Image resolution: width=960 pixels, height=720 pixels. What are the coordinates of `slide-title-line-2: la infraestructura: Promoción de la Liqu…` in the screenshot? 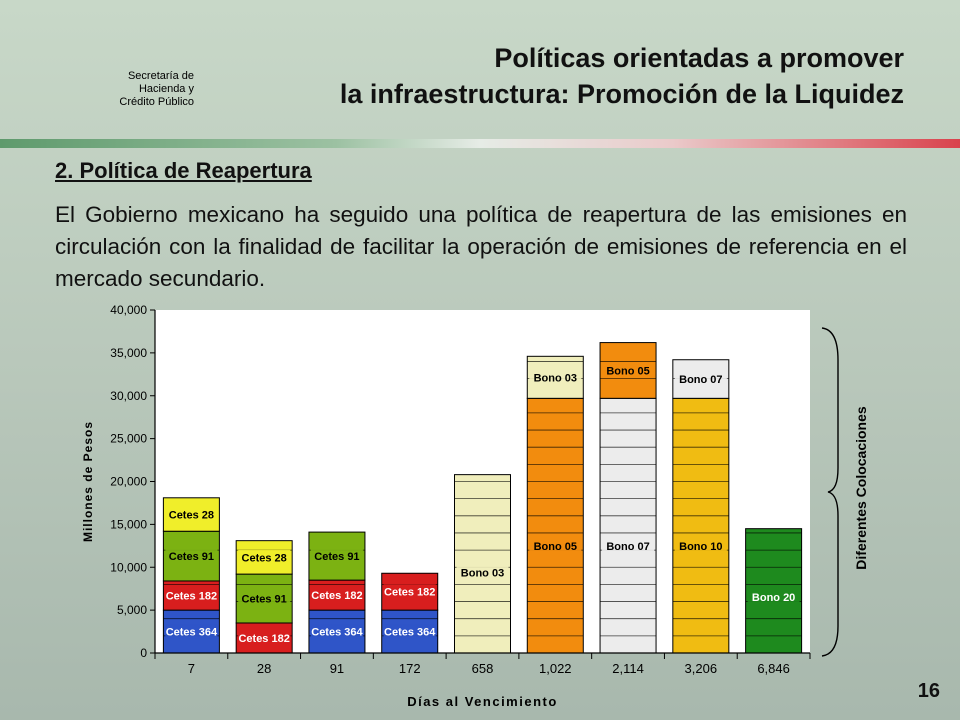 It's located at (621, 94).